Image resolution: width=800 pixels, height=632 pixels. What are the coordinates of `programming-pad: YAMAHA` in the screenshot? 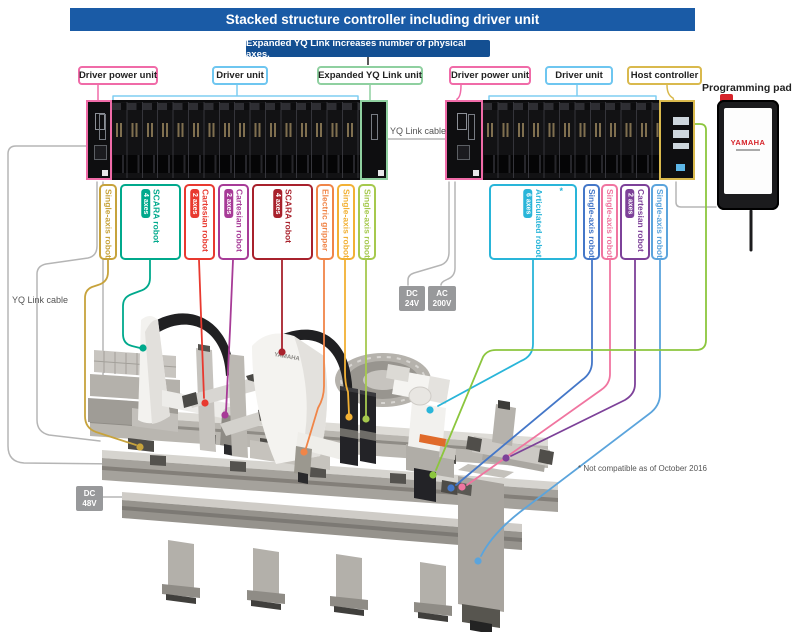 It's located at (748, 155).